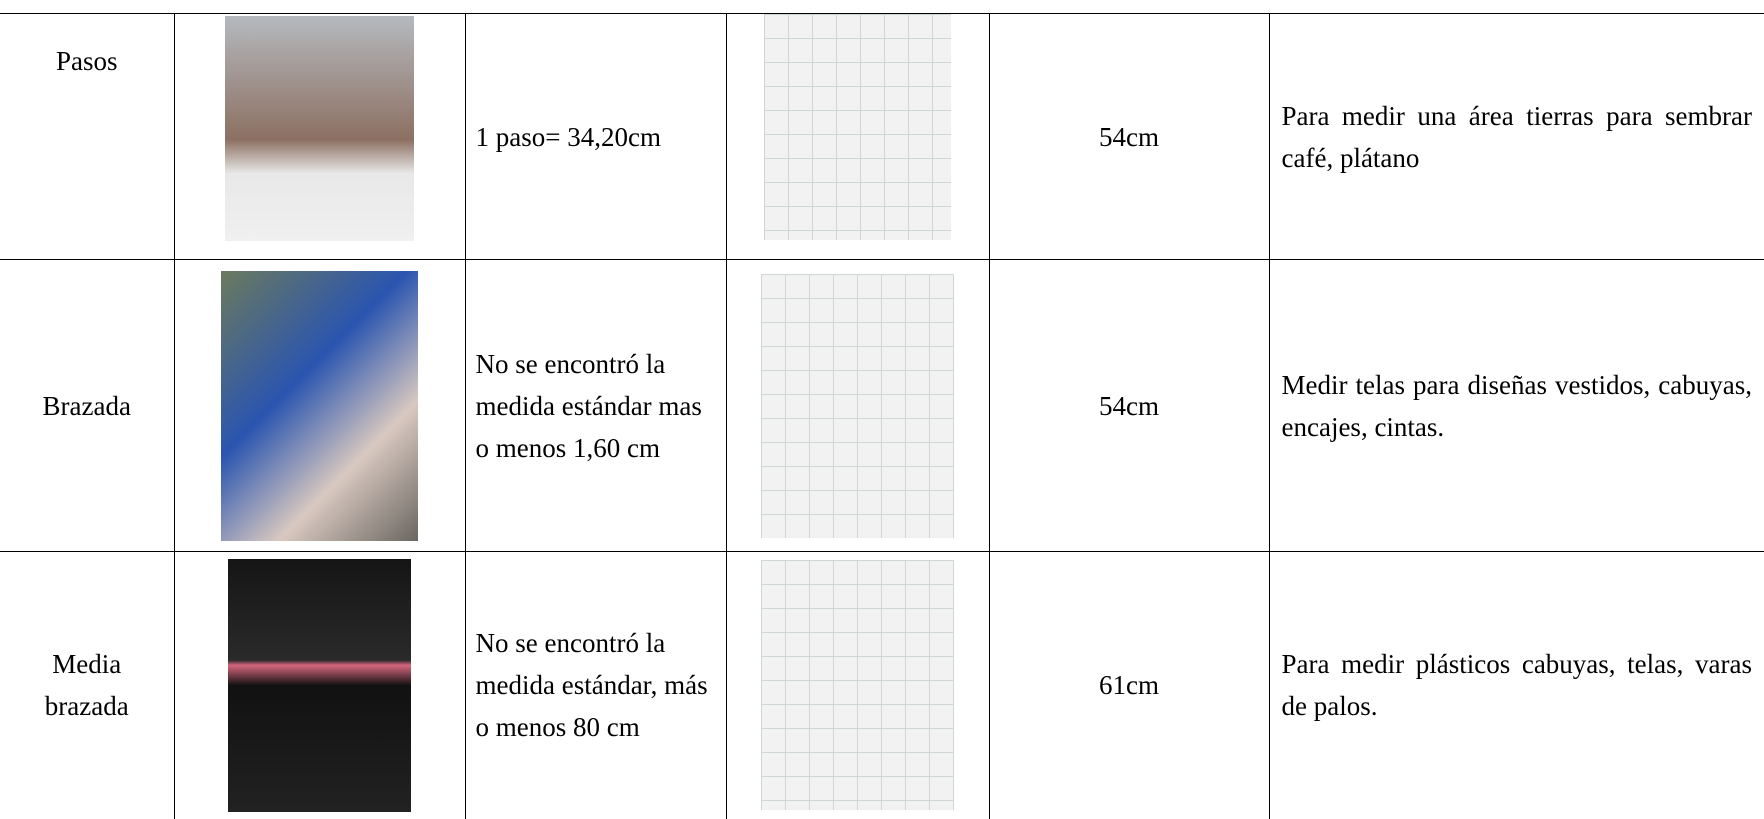  Describe the element at coordinates (87, 685) in the screenshot. I see `name-cell: Media brazada` at that location.